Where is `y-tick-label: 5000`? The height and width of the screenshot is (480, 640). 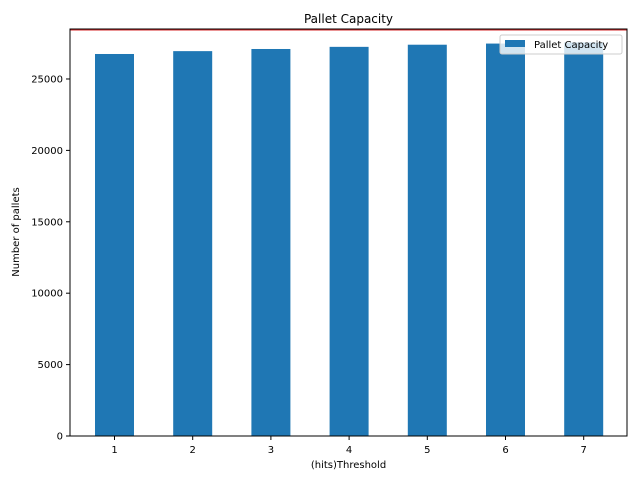
y-tick-label: 5000 is located at coordinates (50, 365).